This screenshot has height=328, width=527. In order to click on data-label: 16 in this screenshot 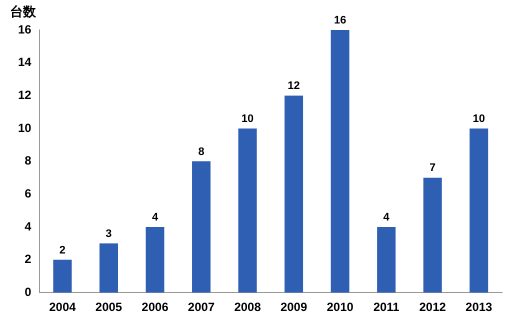, I will do `click(340, 20)`.